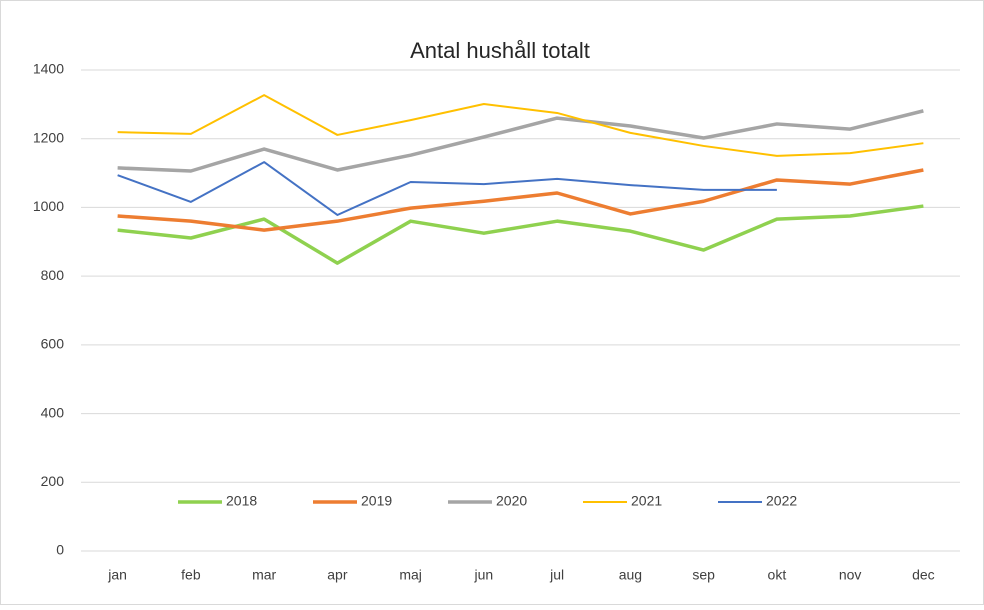  What do you see at coordinates (410, 575) in the screenshot?
I see `x-tick-label: maj` at bounding box center [410, 575].